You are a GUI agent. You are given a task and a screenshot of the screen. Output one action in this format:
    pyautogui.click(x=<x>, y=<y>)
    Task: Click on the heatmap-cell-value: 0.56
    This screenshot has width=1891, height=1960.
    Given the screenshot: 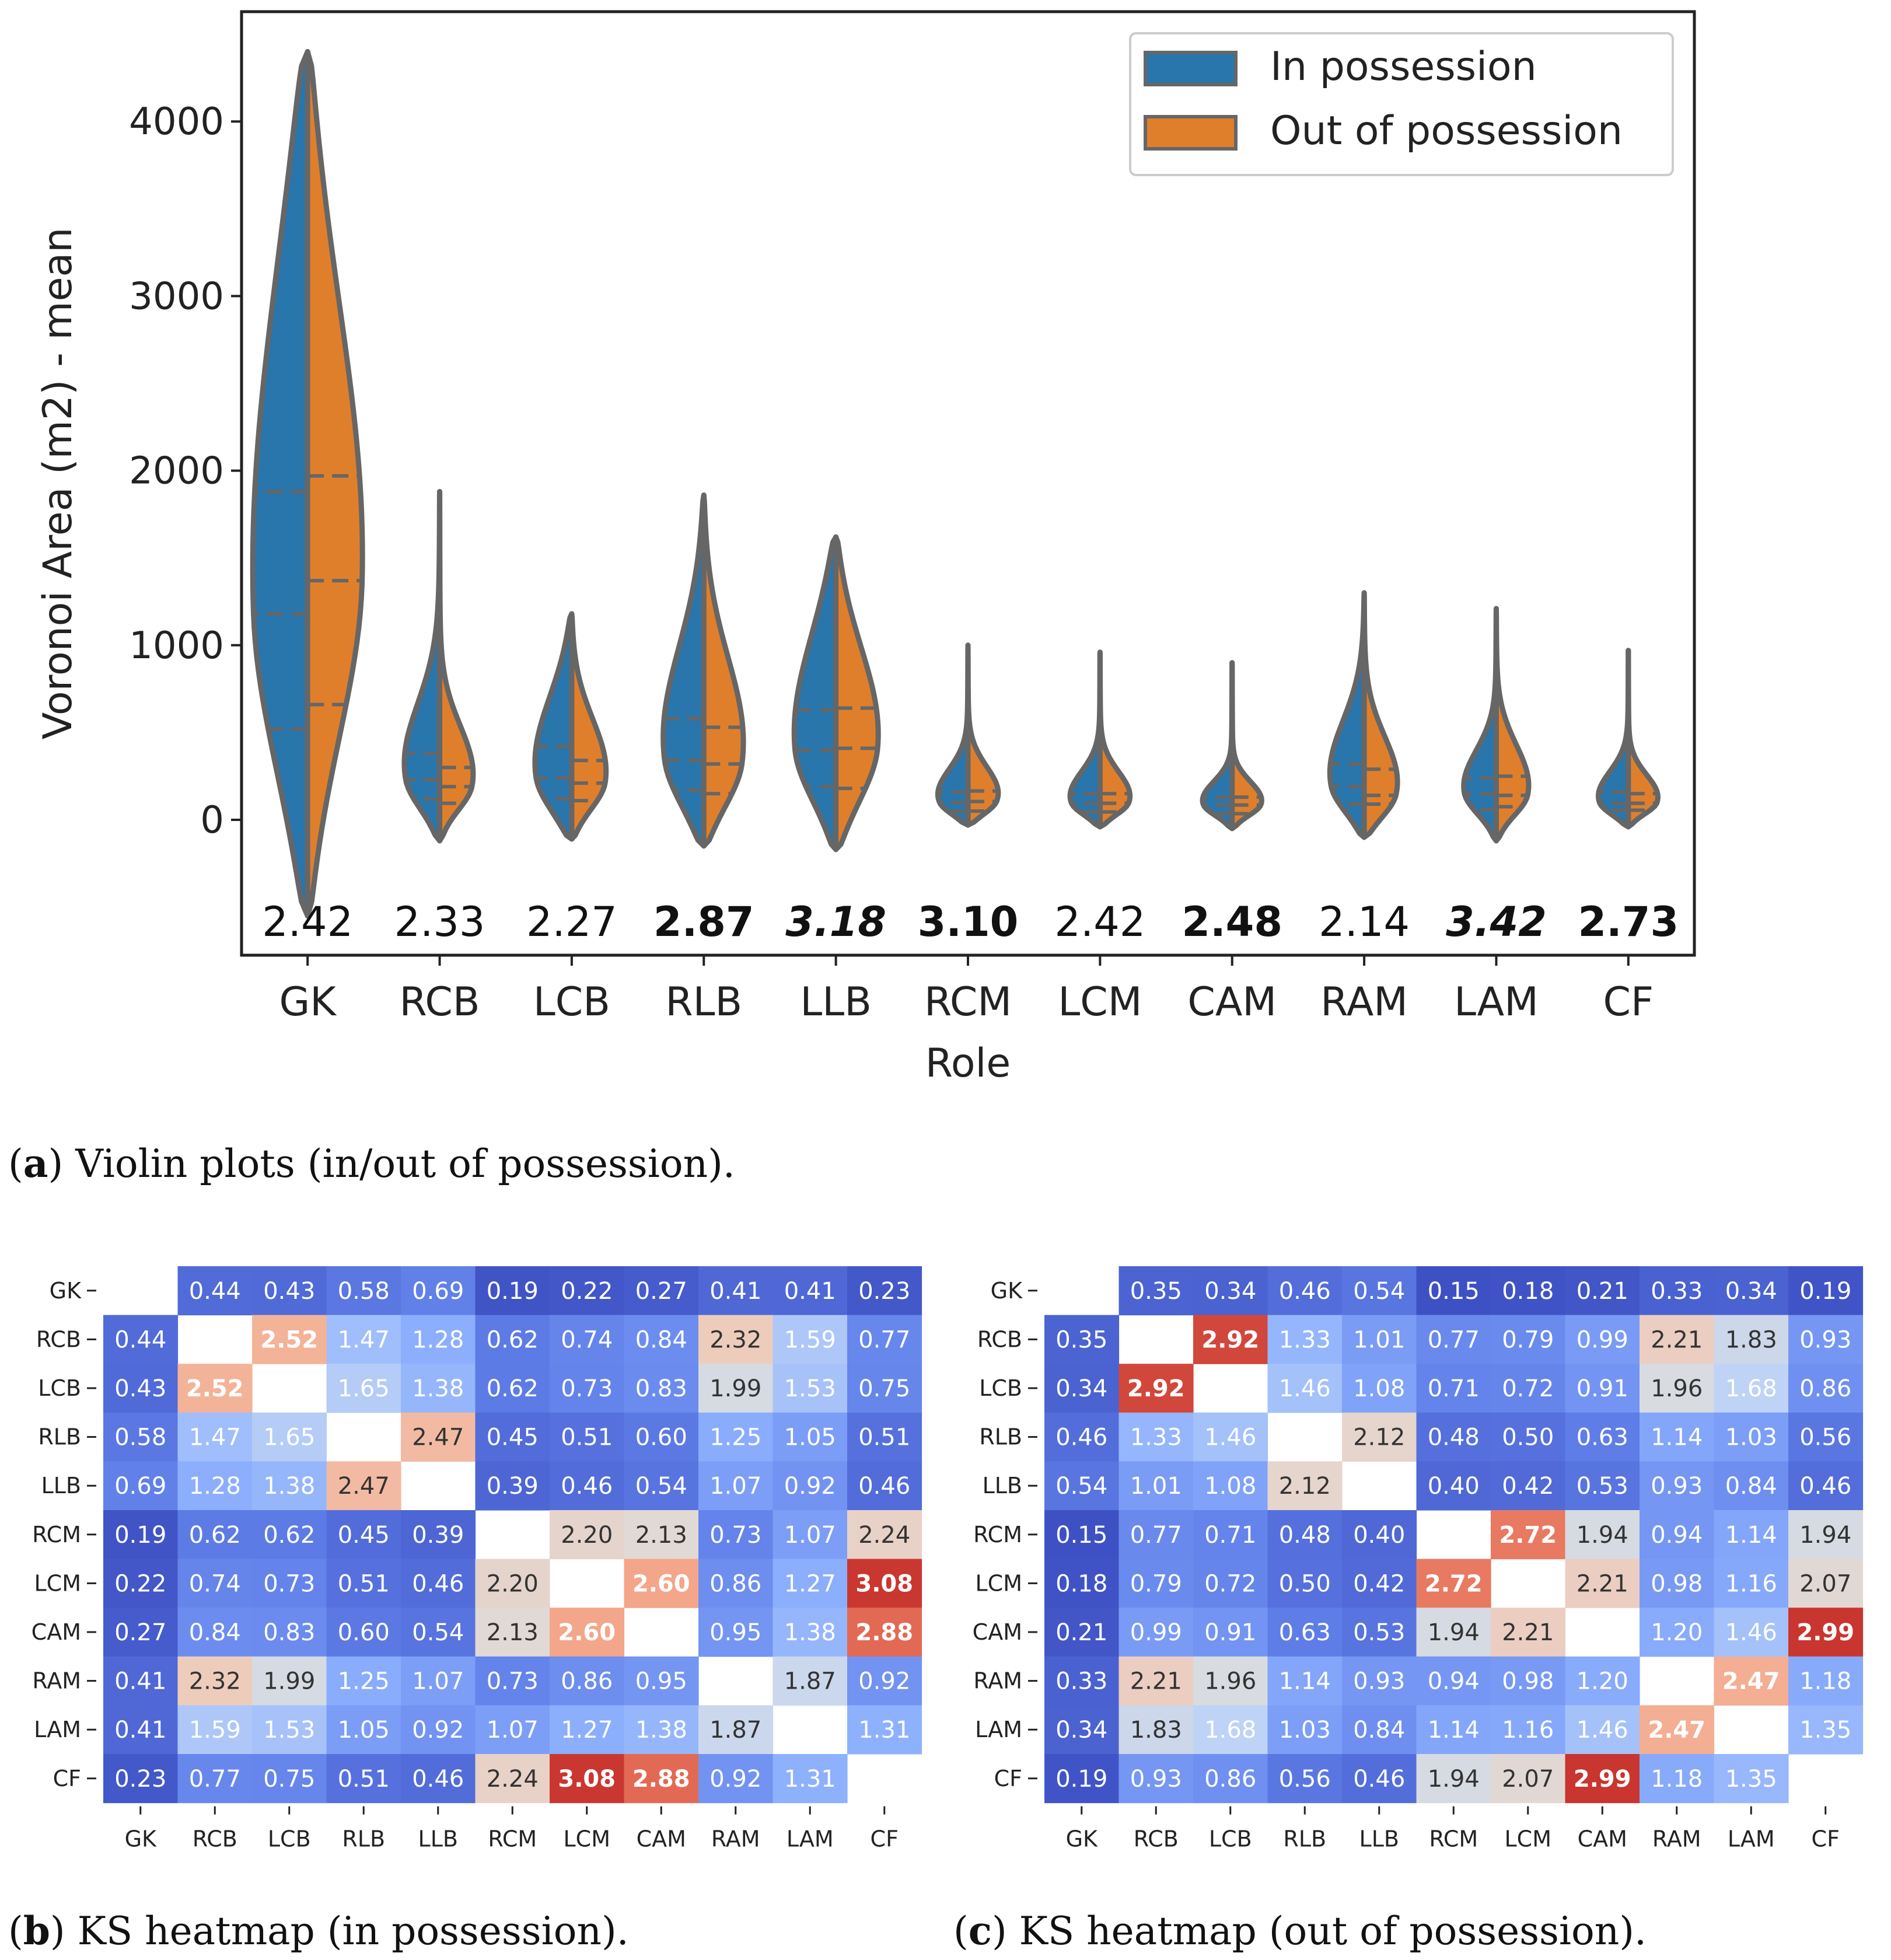 What is the action you would take?
    pyautogui.click(x=1305, y=1779)
    